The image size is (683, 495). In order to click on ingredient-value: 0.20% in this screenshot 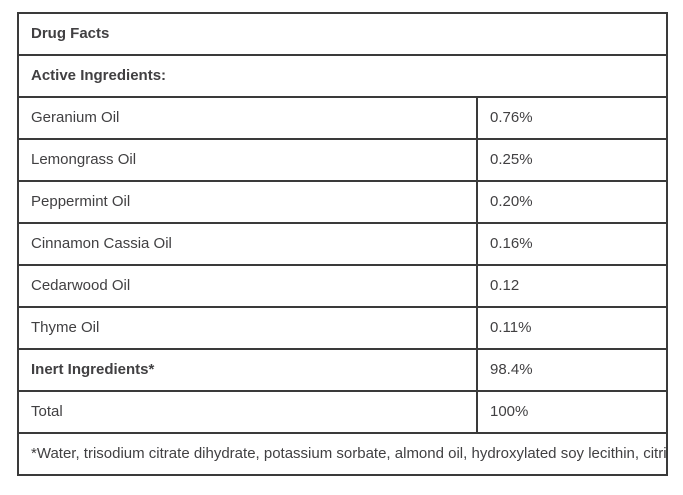, I will do `click(572, 202)`.